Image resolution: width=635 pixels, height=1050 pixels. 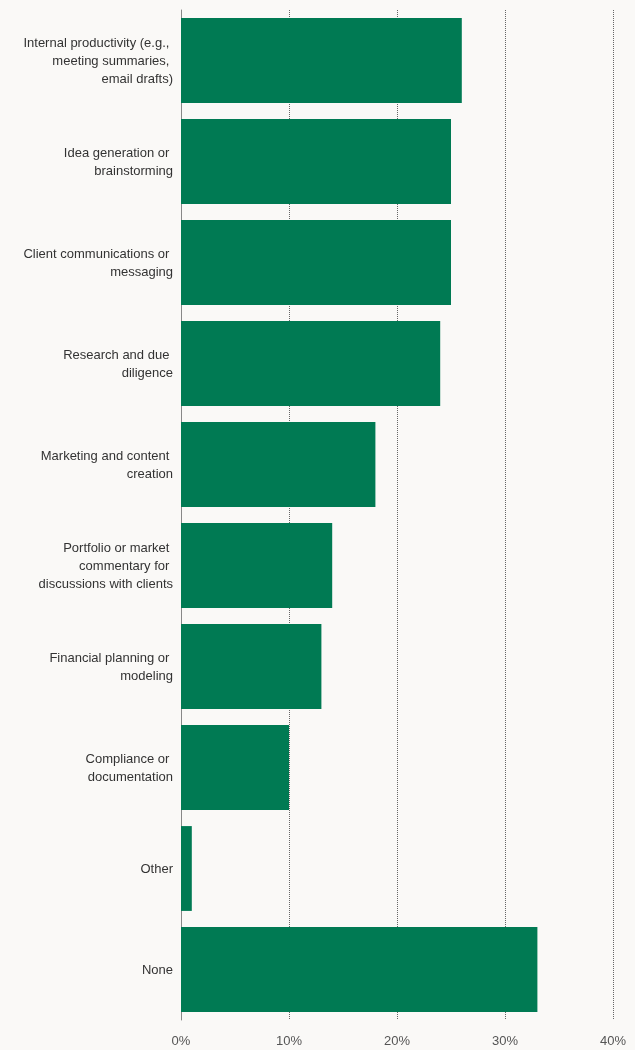 What do you see at coordinates (106, 565) in the screenshot?
I see `y-tick-label: Portfolio or market commentary for discussions with clients` at bounding box center [106, 565].